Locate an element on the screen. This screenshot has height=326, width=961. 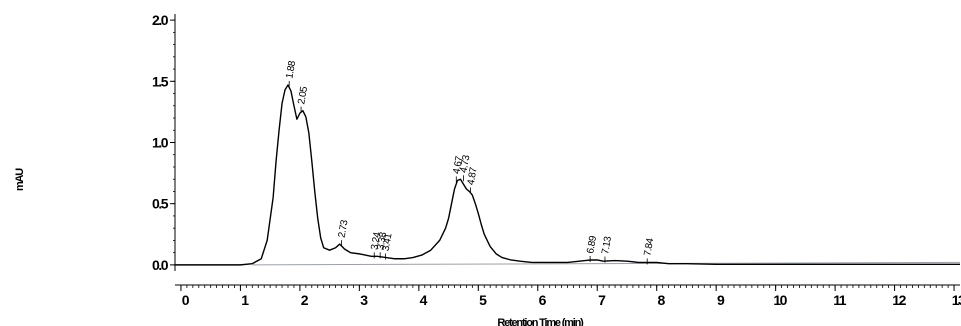
peak-label: 6.89 is located at coordinates (592, 244).